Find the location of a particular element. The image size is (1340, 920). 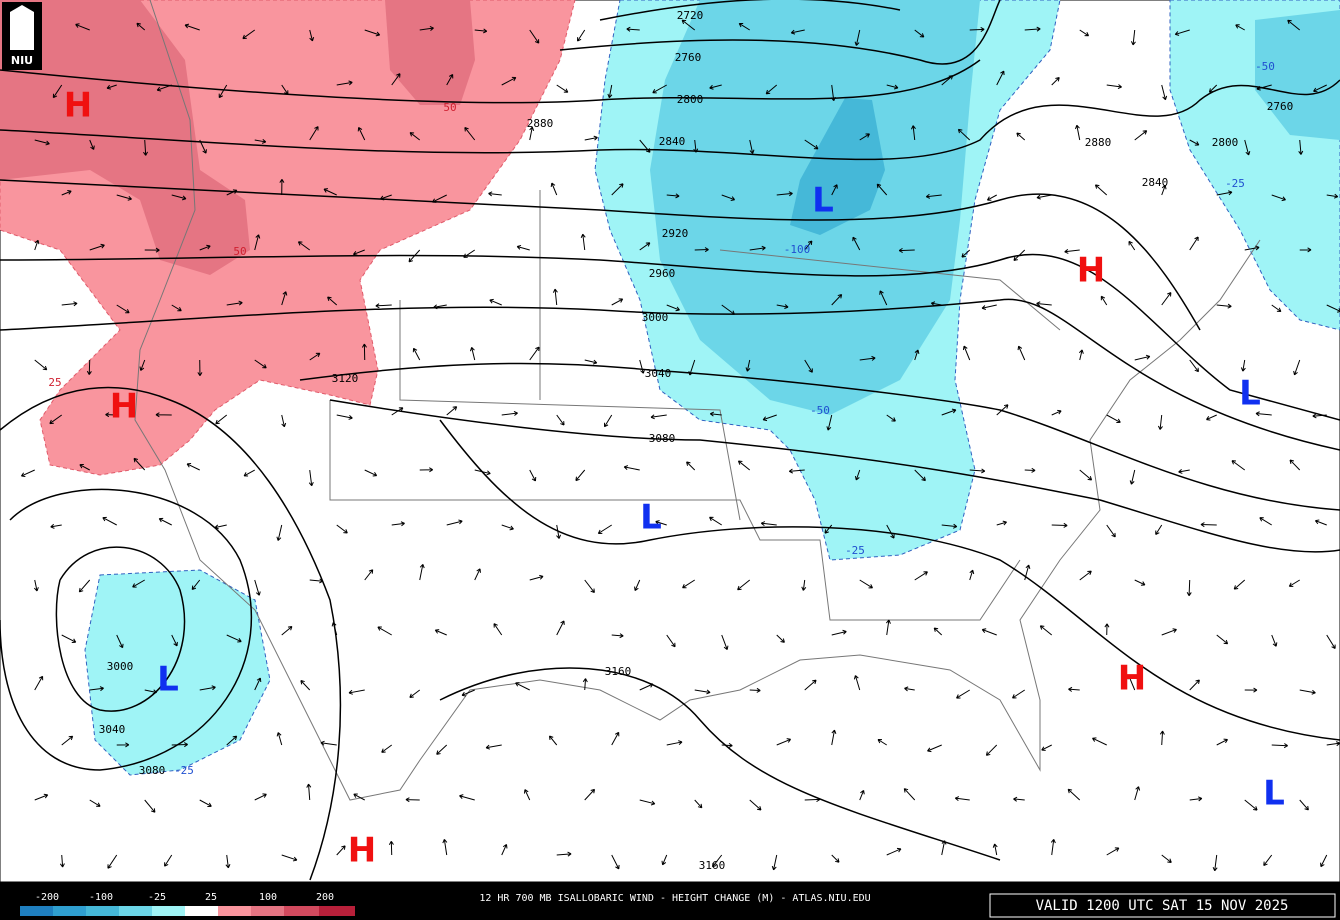

logo-text: NIU is located at coordinates (22, 60).